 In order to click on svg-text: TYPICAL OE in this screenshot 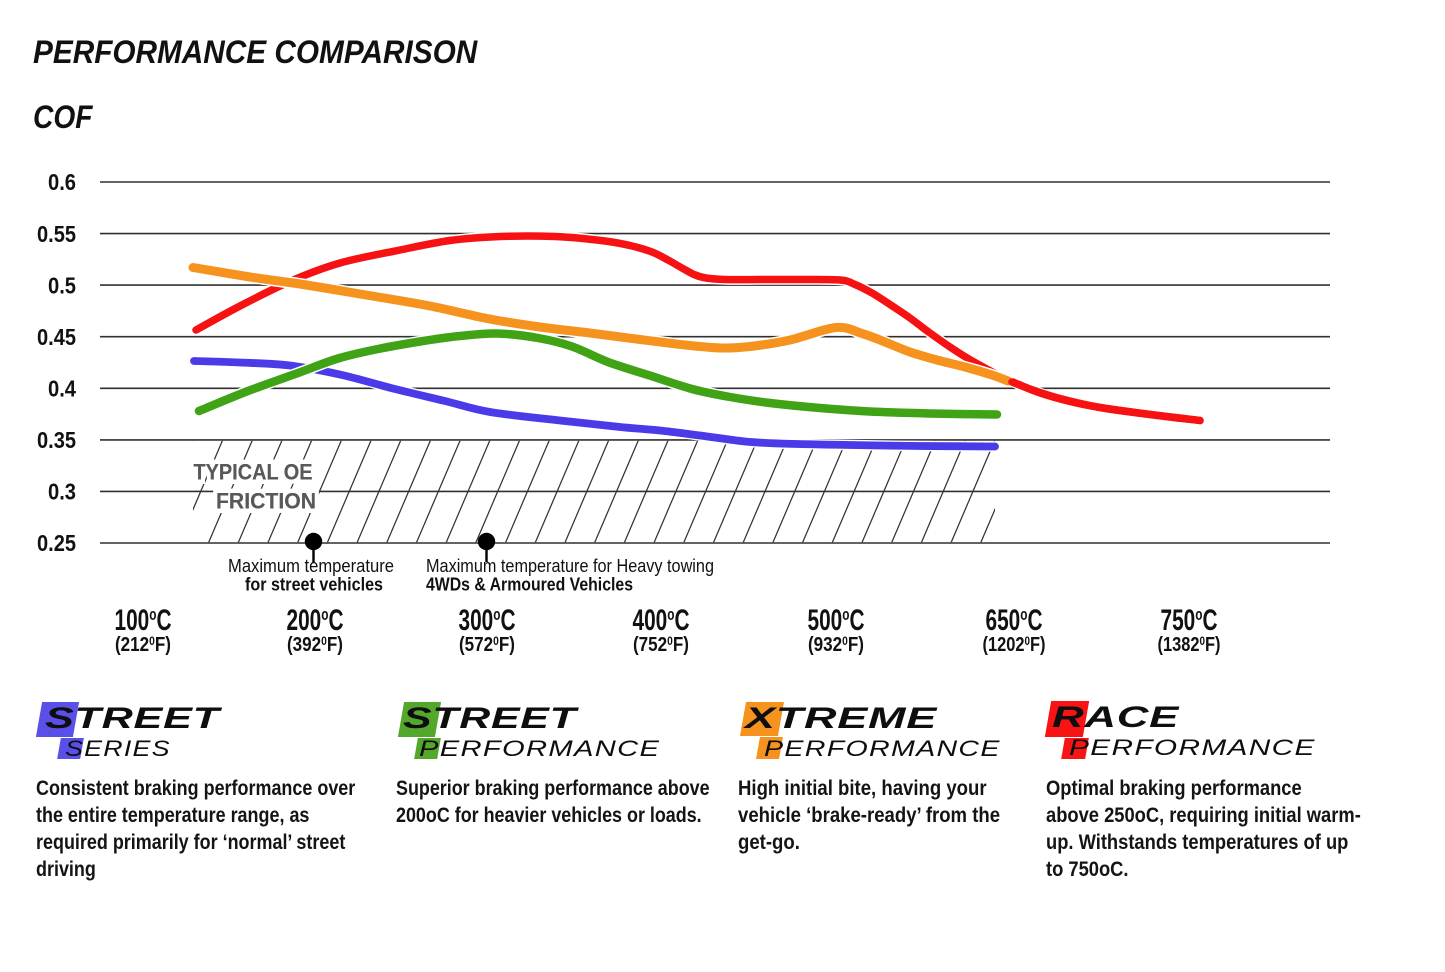, I will do `click(253, 472)`.